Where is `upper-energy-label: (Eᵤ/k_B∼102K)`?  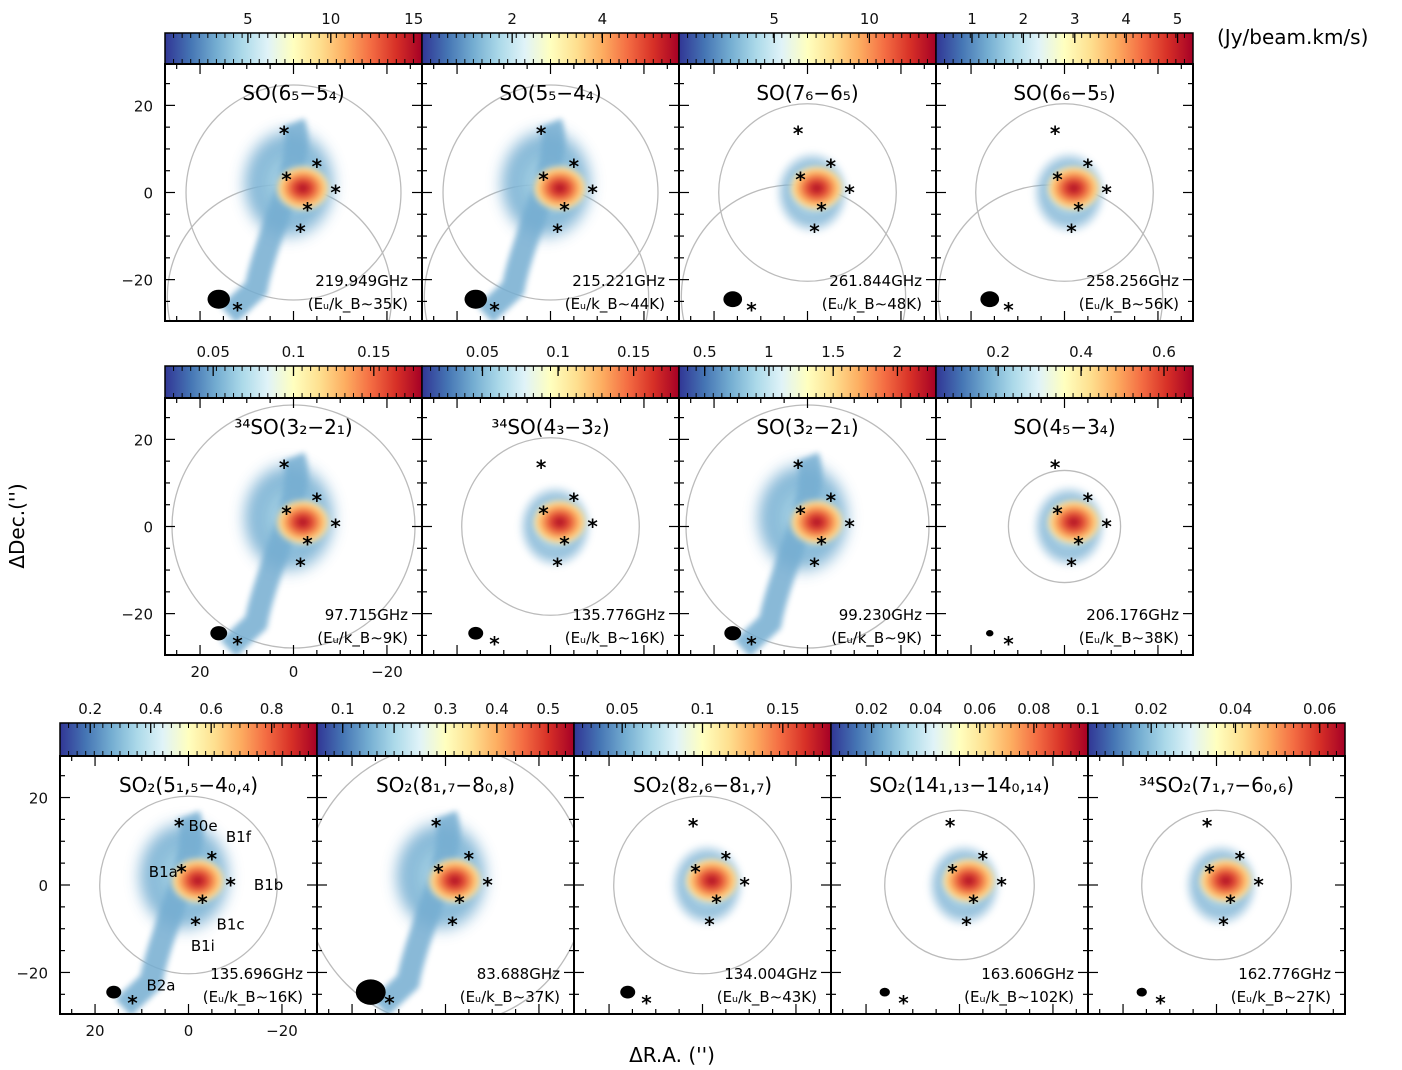
upper-energy-label: (Eᵤ/k_B∼102K) is located at coordinates (1019, 997).